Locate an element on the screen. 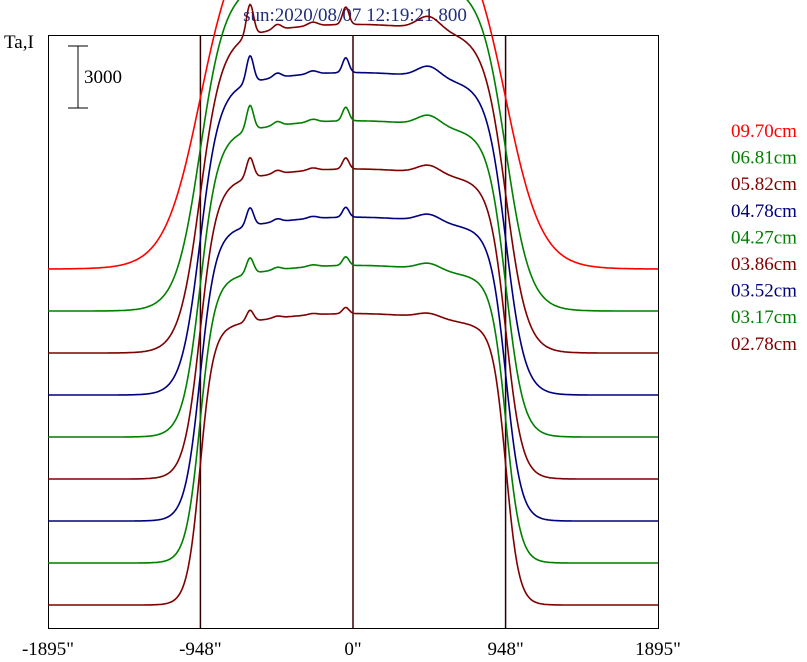 This screenshot has width=807, height=662. chart-title: sun:2020/08/07 12:19:21.800 is located at coordinates (355, 15).